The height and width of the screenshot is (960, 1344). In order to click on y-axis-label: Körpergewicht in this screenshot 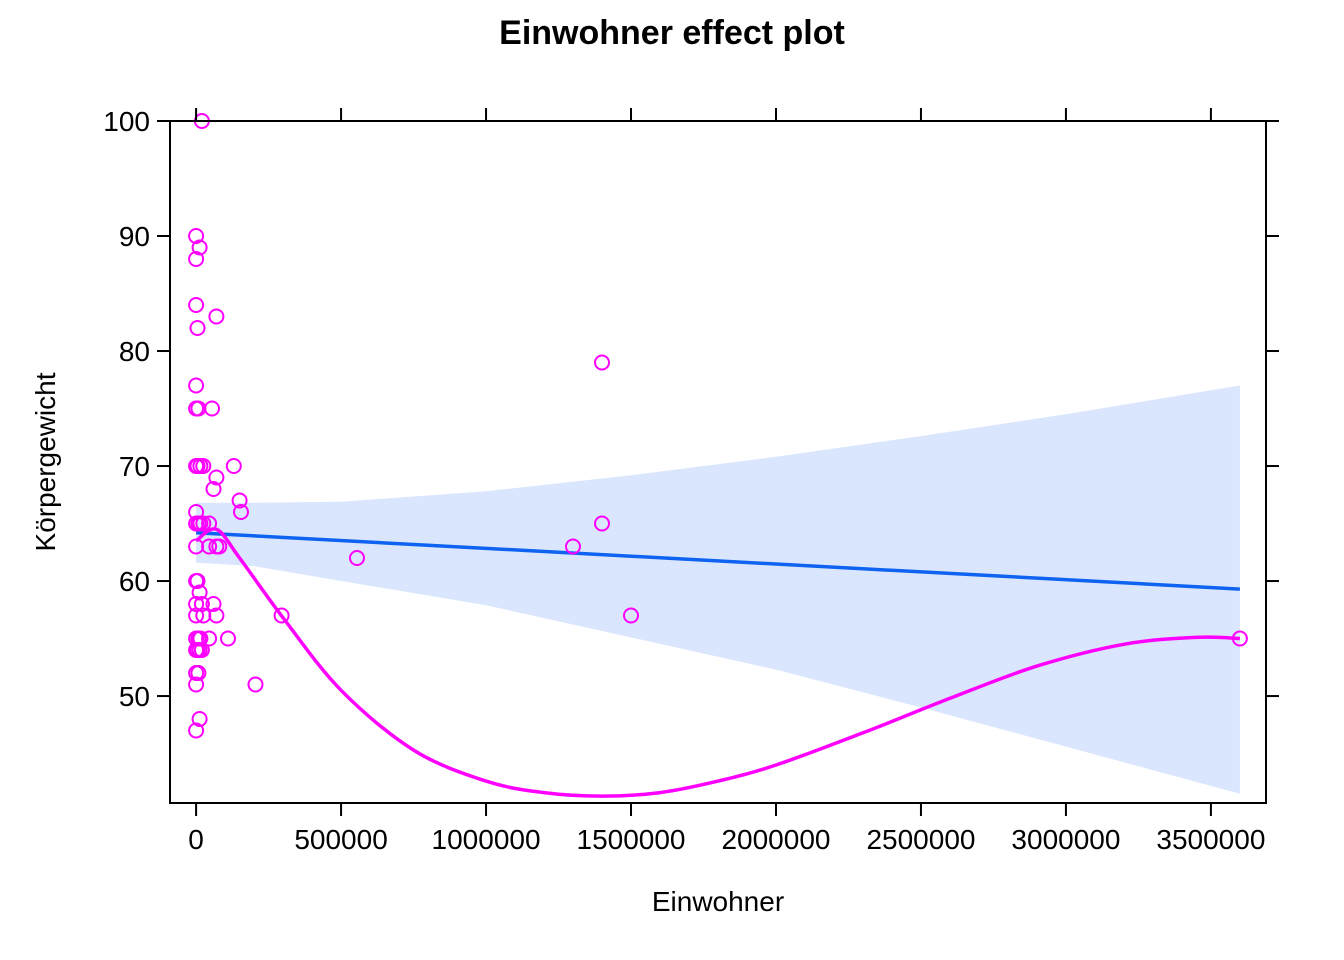, I will do `click(45, 461)`.